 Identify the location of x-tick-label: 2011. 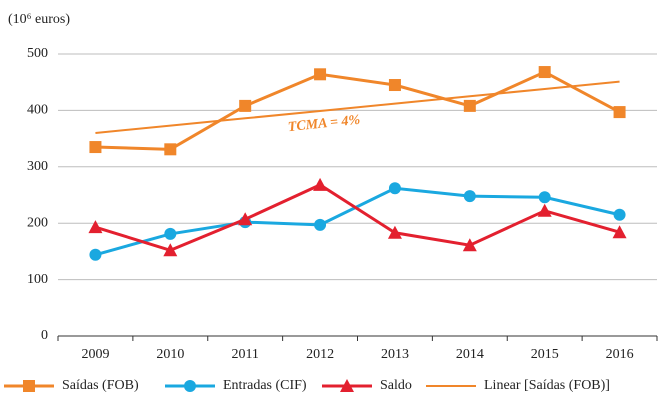
(244, 354).